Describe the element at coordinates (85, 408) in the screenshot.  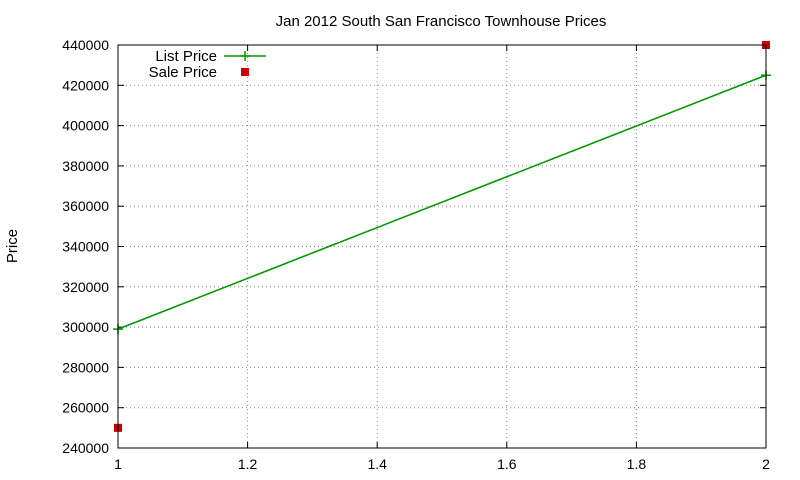
I see `y-tick-label: 260000` at that location.